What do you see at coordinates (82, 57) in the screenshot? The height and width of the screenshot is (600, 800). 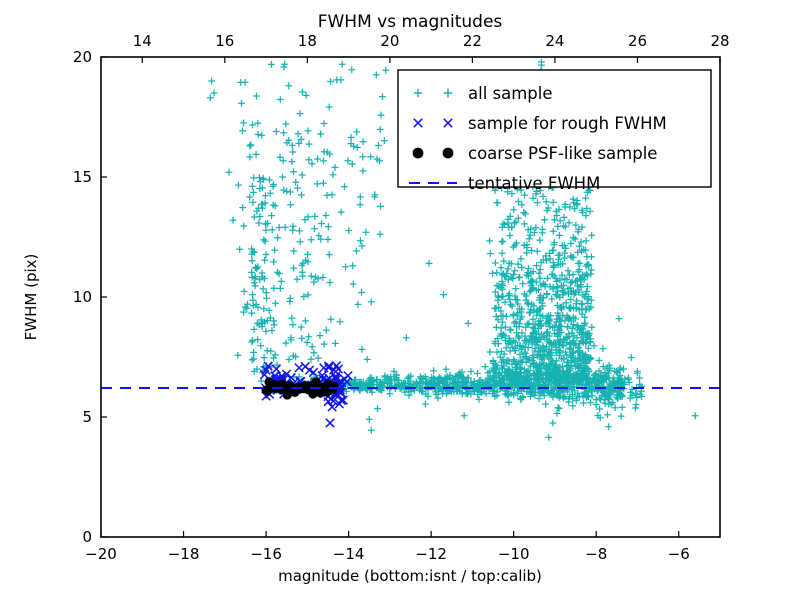 I see `y-tick-label: 20` at bounding box center [82, 57].